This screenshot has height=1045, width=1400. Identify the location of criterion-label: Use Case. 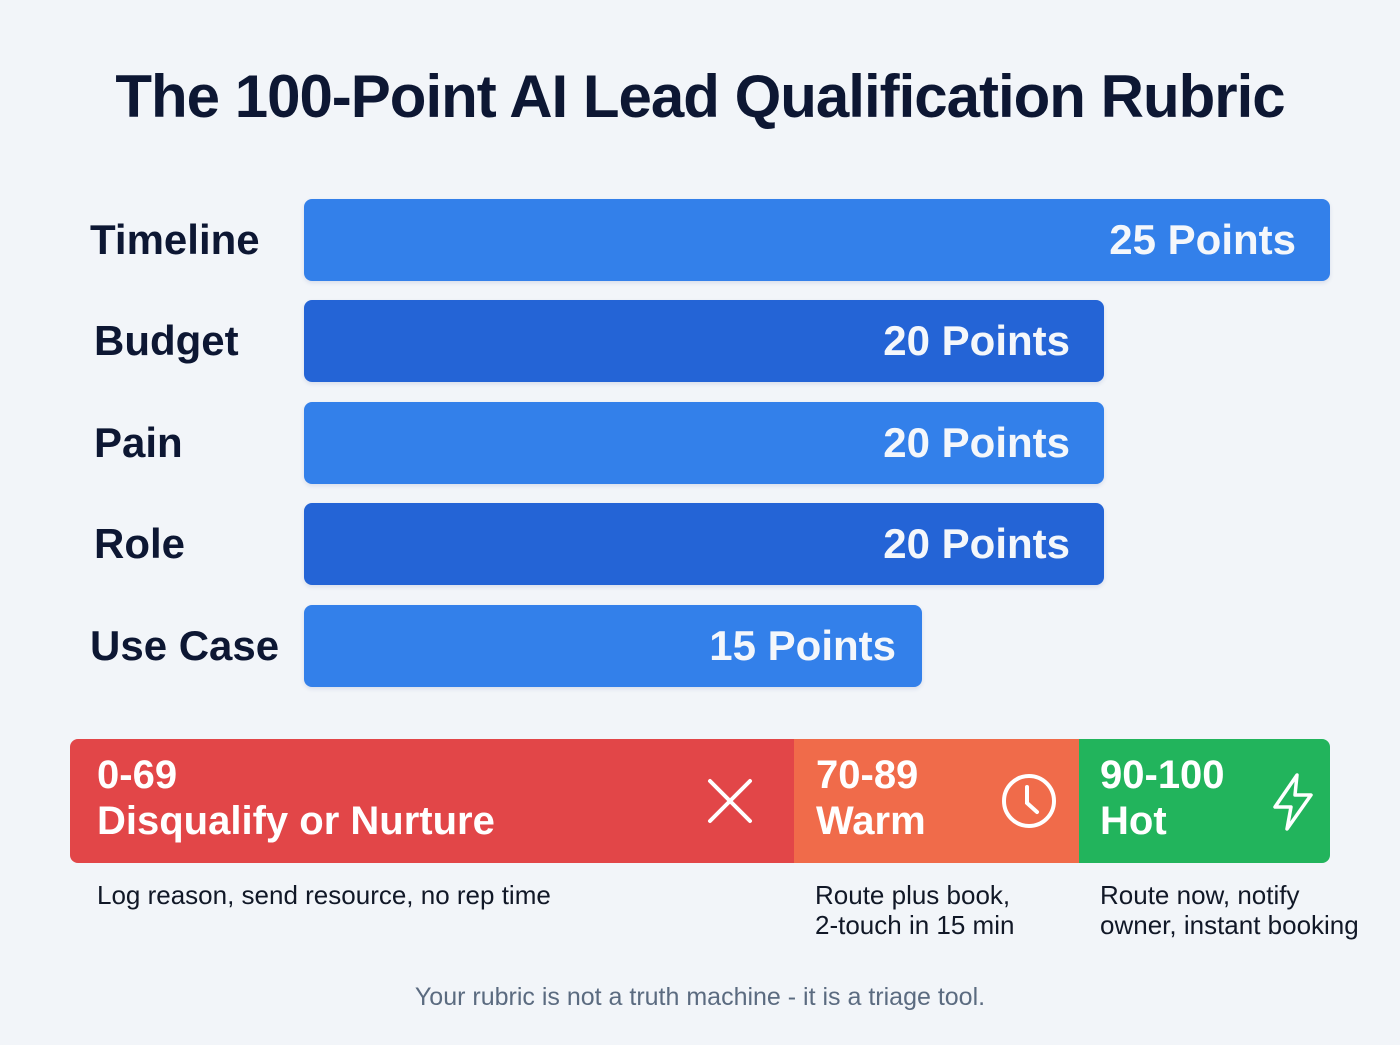
(185, 645).